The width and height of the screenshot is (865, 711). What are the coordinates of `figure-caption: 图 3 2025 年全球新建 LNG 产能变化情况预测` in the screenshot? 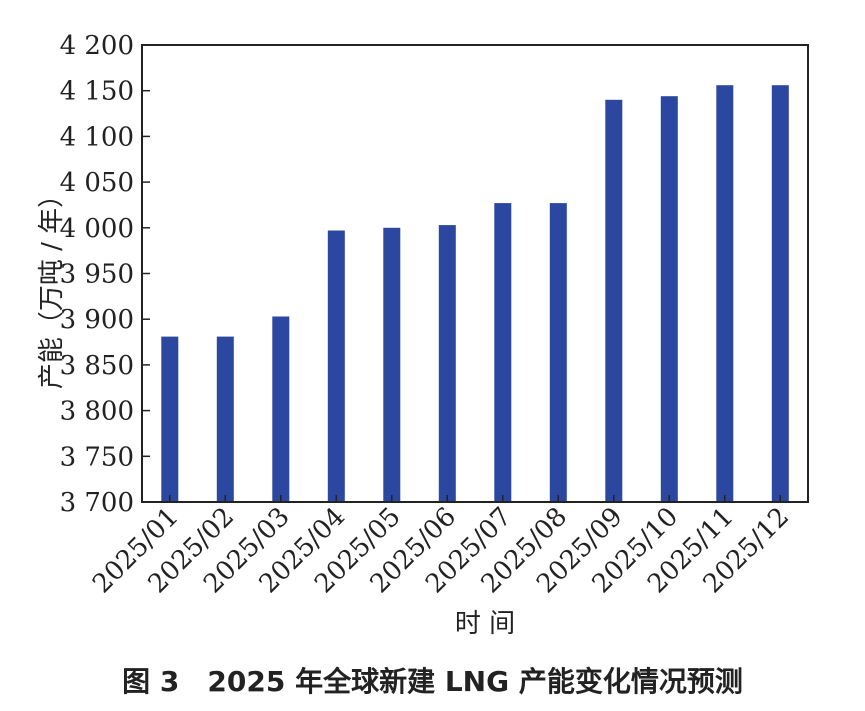 It's located at (432, 681).